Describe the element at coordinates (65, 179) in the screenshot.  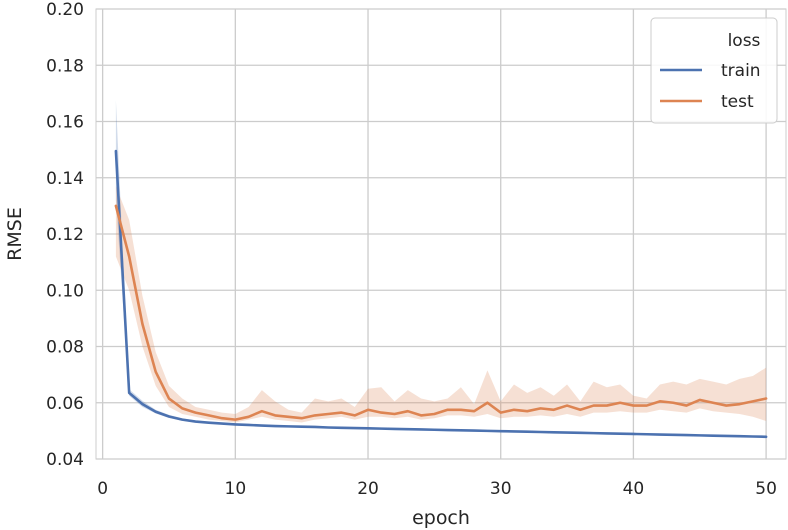
I see `y-tick-label: 0.14` at that location.